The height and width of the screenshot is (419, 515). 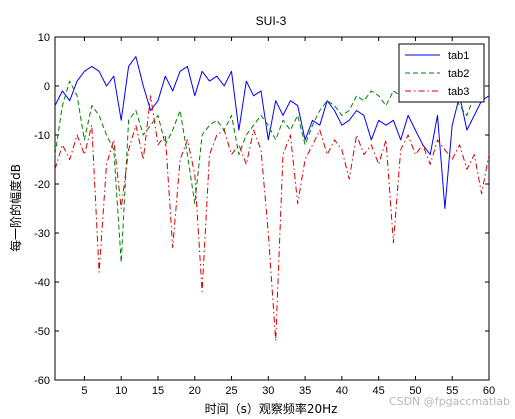 I want to click on chart-title: SUI-3, so click(x=271, y=21).